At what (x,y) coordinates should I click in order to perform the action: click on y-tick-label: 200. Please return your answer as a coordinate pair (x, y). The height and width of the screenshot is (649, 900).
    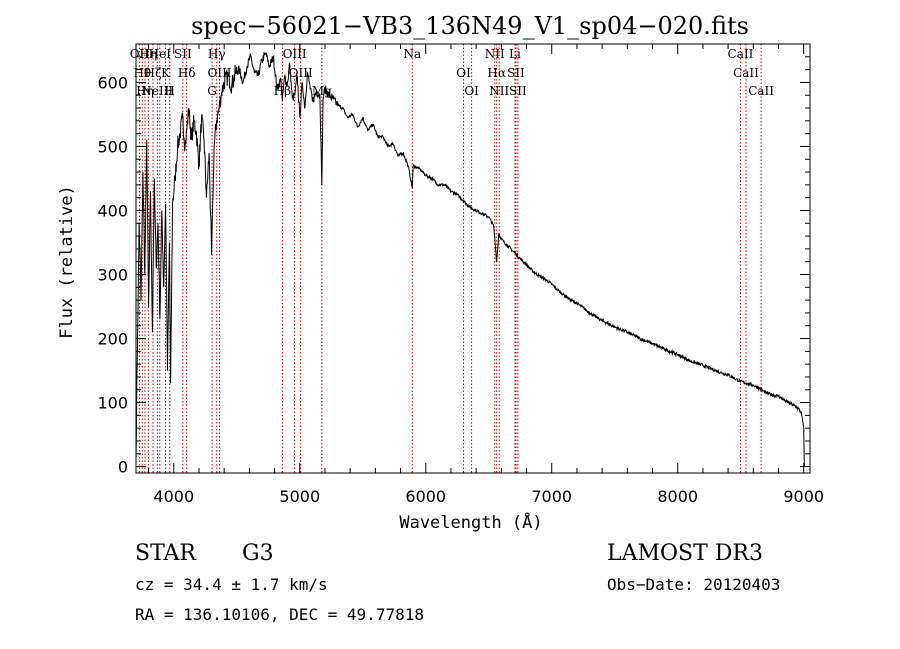
    Looking at the image, I should click on (112, 339).